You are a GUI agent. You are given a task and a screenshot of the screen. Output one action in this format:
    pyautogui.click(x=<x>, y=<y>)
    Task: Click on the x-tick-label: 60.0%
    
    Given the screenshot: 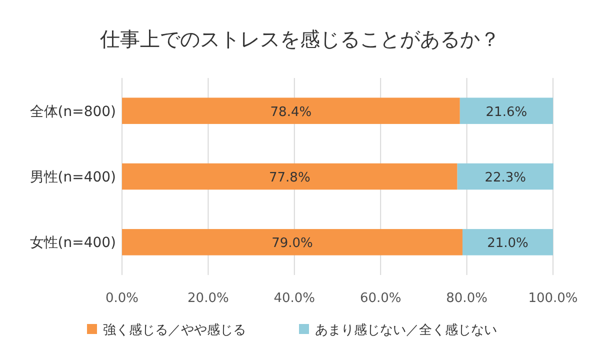 What is the action you would take?
    pyautogui.click(x=381, y=298)
    